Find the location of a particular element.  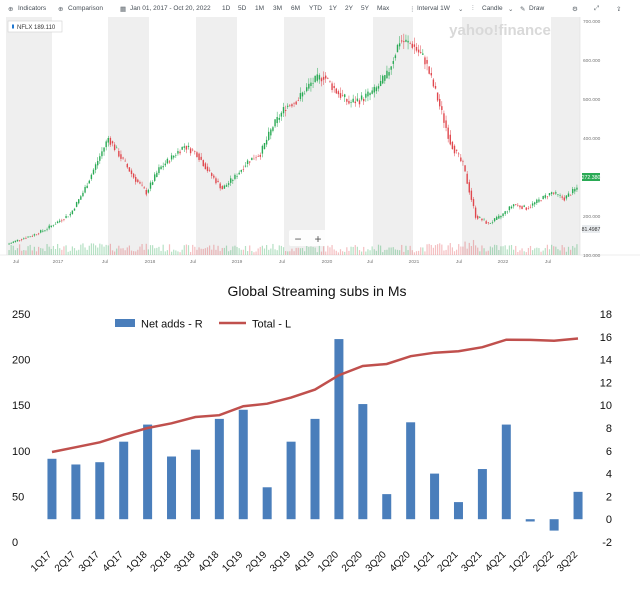

range-max-button: Max is located at coordinates (383, 8).